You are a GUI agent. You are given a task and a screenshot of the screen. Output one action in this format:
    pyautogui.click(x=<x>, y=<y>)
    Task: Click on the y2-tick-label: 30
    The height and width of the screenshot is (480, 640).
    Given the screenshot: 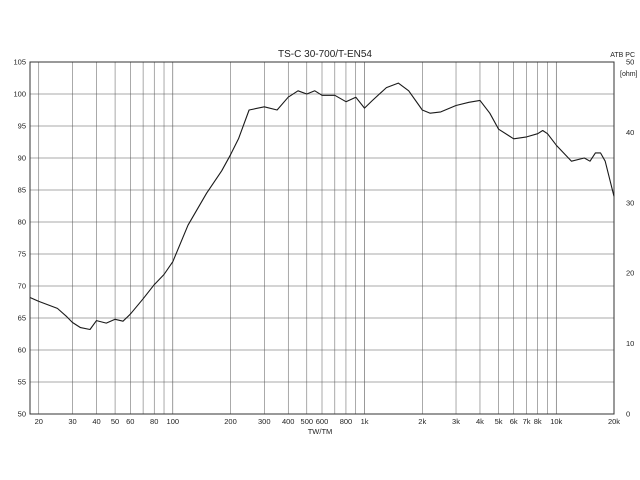 What is the action you would take?
    pyautogui.click(x=630, y=202)
    